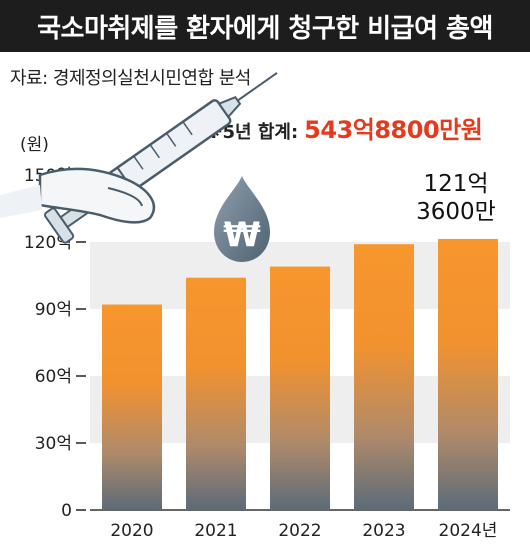  Describe the element at coordinates (265, 26) in the screenshot. I see `page-title: 국소마취제를 환자에게 청구한 비급여 총액` at that location.